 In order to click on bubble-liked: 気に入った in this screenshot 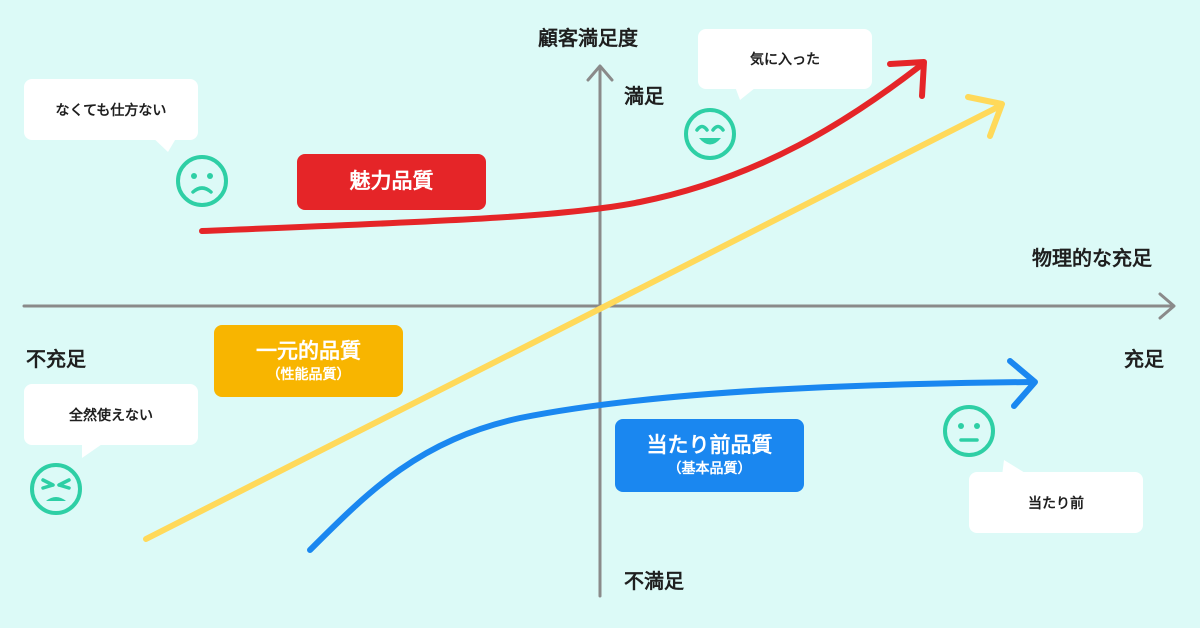, I will do `click(785, 59)`.